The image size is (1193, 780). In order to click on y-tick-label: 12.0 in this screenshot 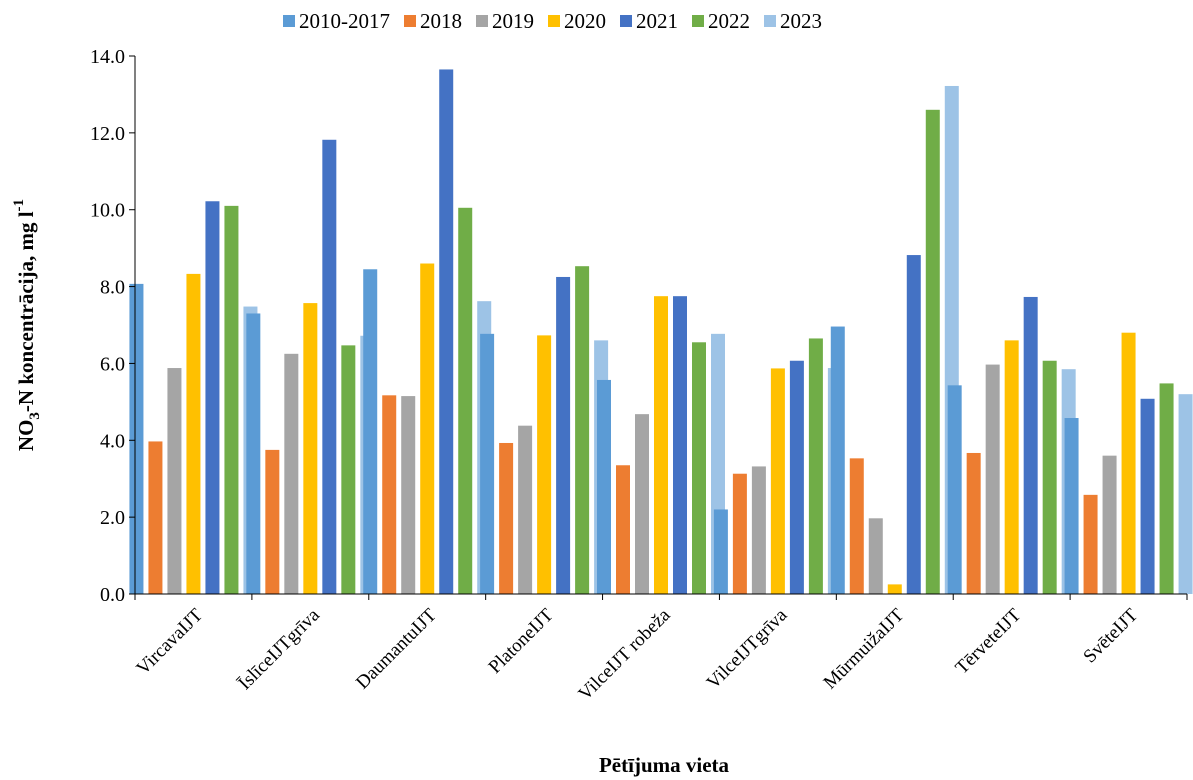, I will do `click(107, 134)`.